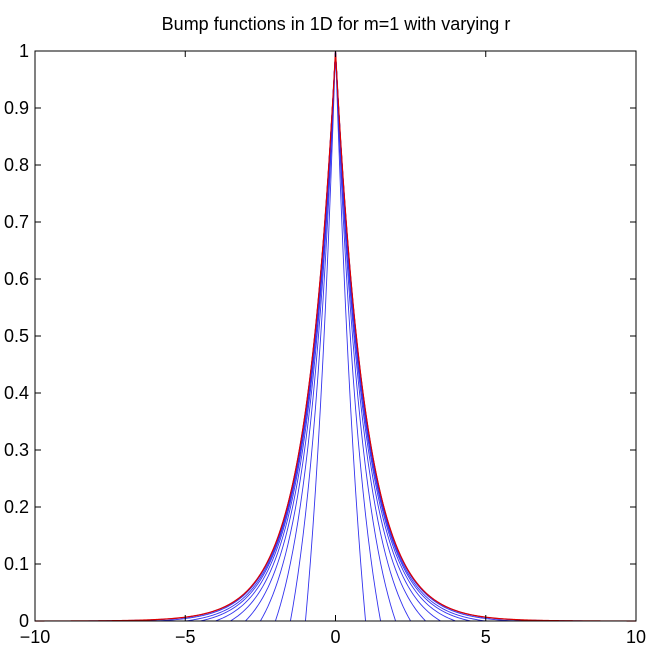 This screenshot has height=654, width=654. Describe the element at coordinates (16, 450) in the screenshot. I see `y-tick-label: 0.3` at that location.